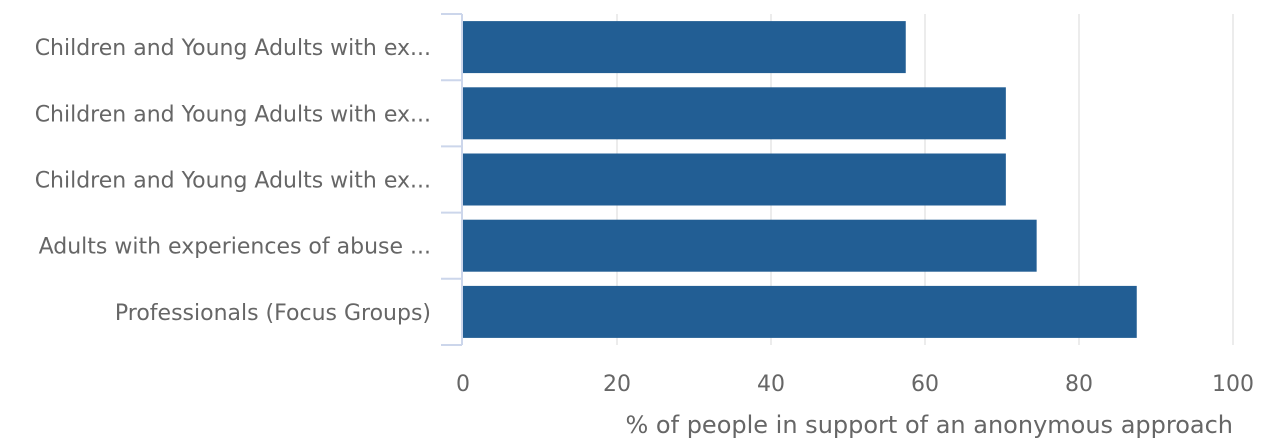  I want to click on x-tick-labels: 0 20 40 60 80 100, so click(855, 384).